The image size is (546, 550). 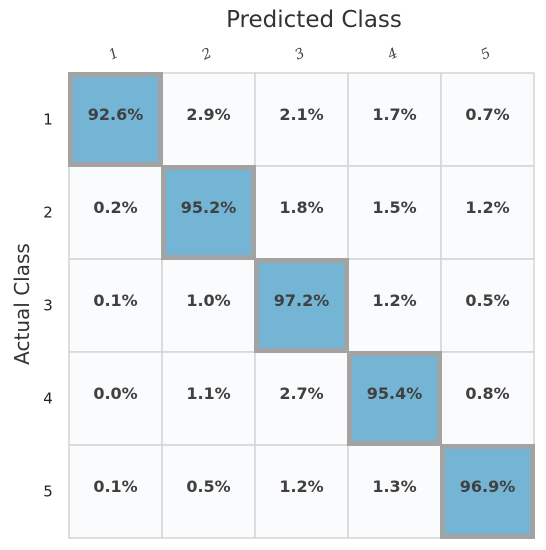 What do you see at coordinates (208, 393) in the screenshot?
I see `cell-value-label: 1.1%` at bounding box center [208, 393].